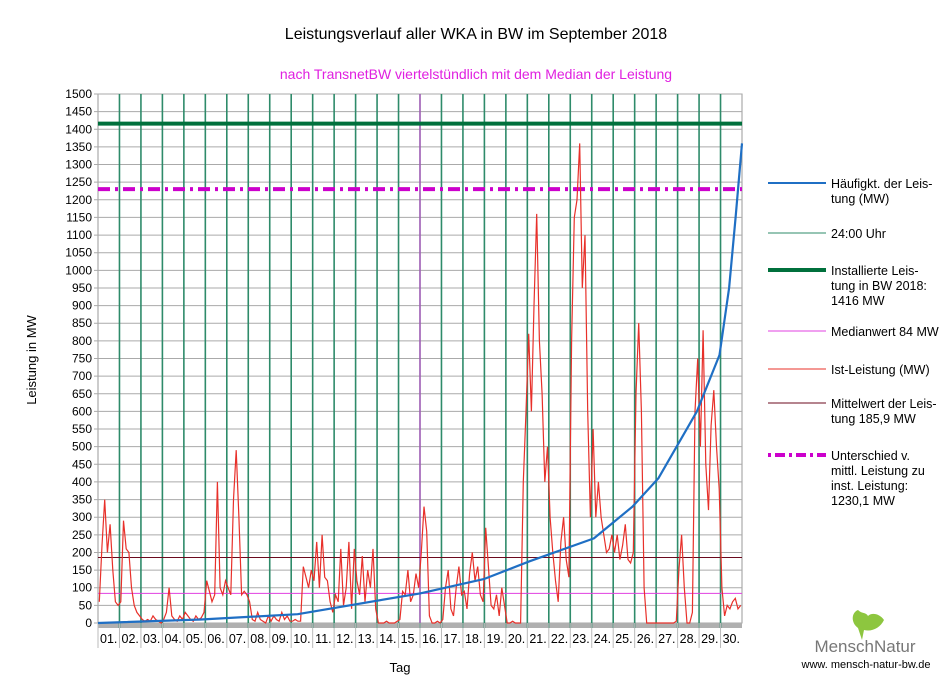 The image size is (945, 680). What do you see at coordinates (473, 639) in the screenshot?
I see `x-tick-label: 18.` at bounding box center [473, 639].